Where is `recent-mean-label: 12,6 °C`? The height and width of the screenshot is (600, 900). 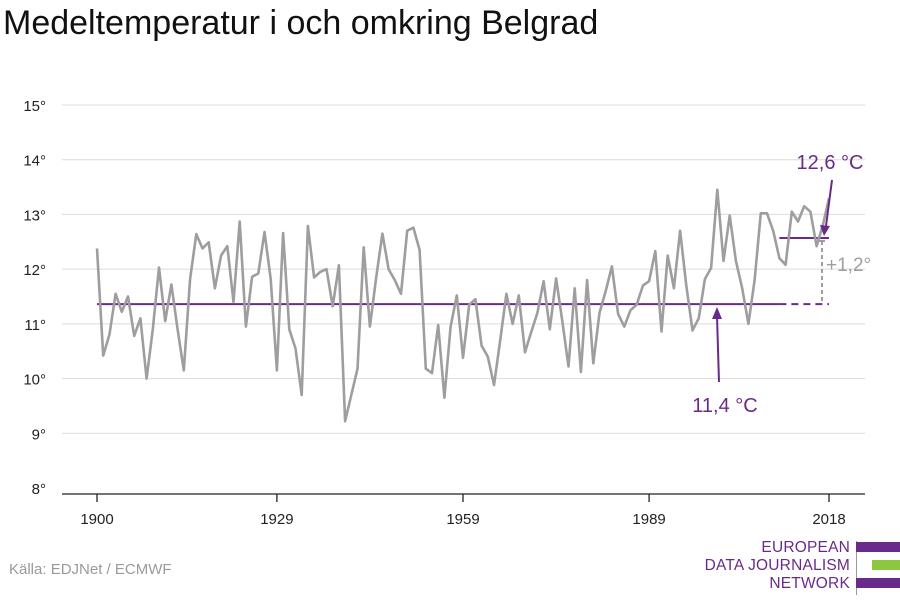 recent-mean-label: 12,6 °C is located at coordinates (830, 163).